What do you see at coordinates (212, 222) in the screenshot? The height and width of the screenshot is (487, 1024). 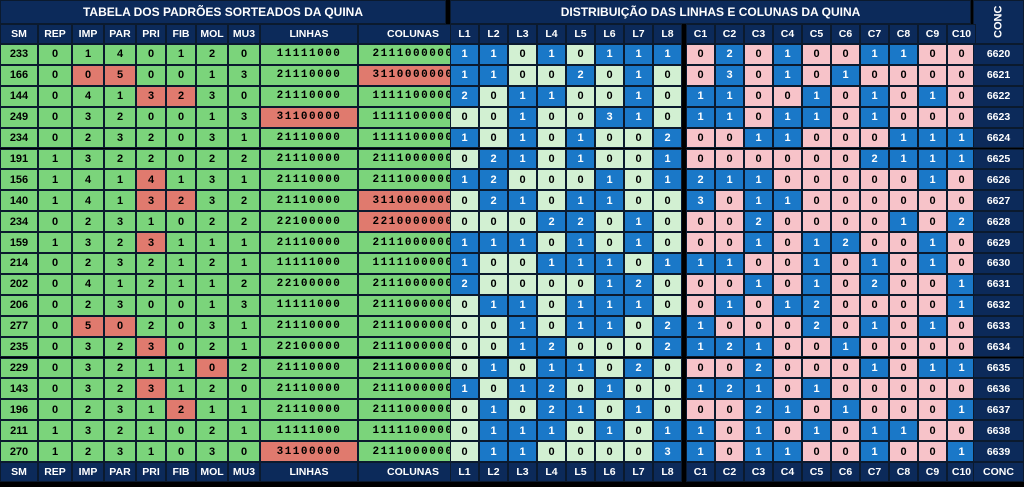 I see `cell-mol: 2` at bounding box center [212, 222].